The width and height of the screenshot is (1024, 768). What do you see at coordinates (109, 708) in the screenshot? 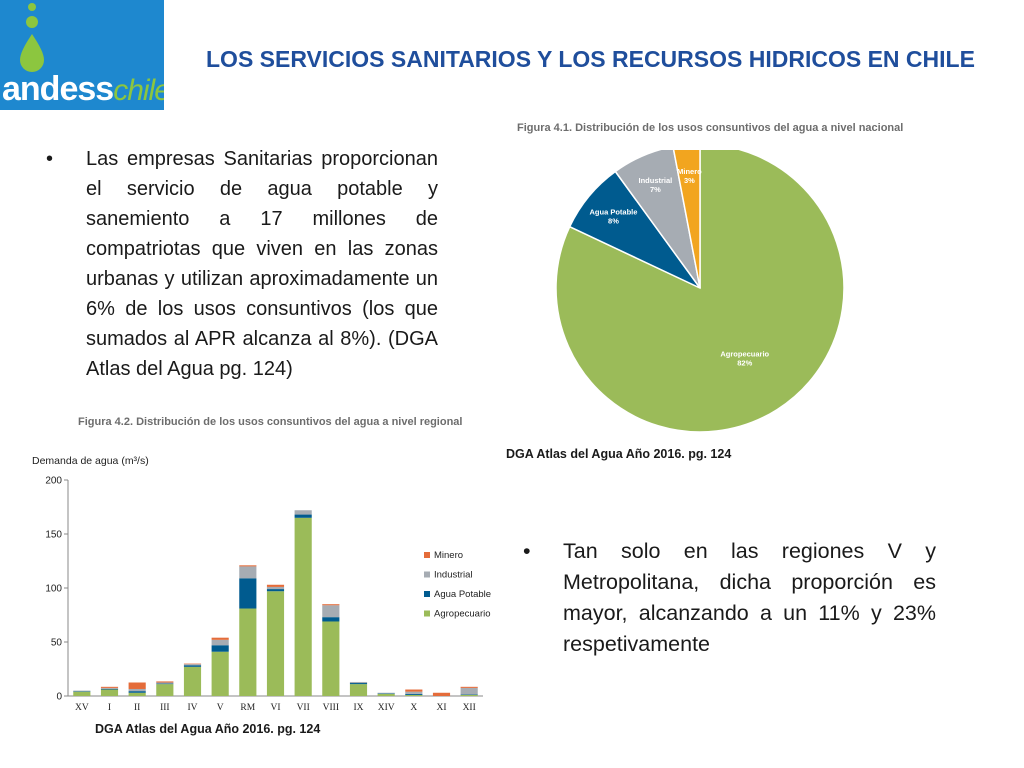
I see `x-tick-label: I` at bounding box center [109, 708].